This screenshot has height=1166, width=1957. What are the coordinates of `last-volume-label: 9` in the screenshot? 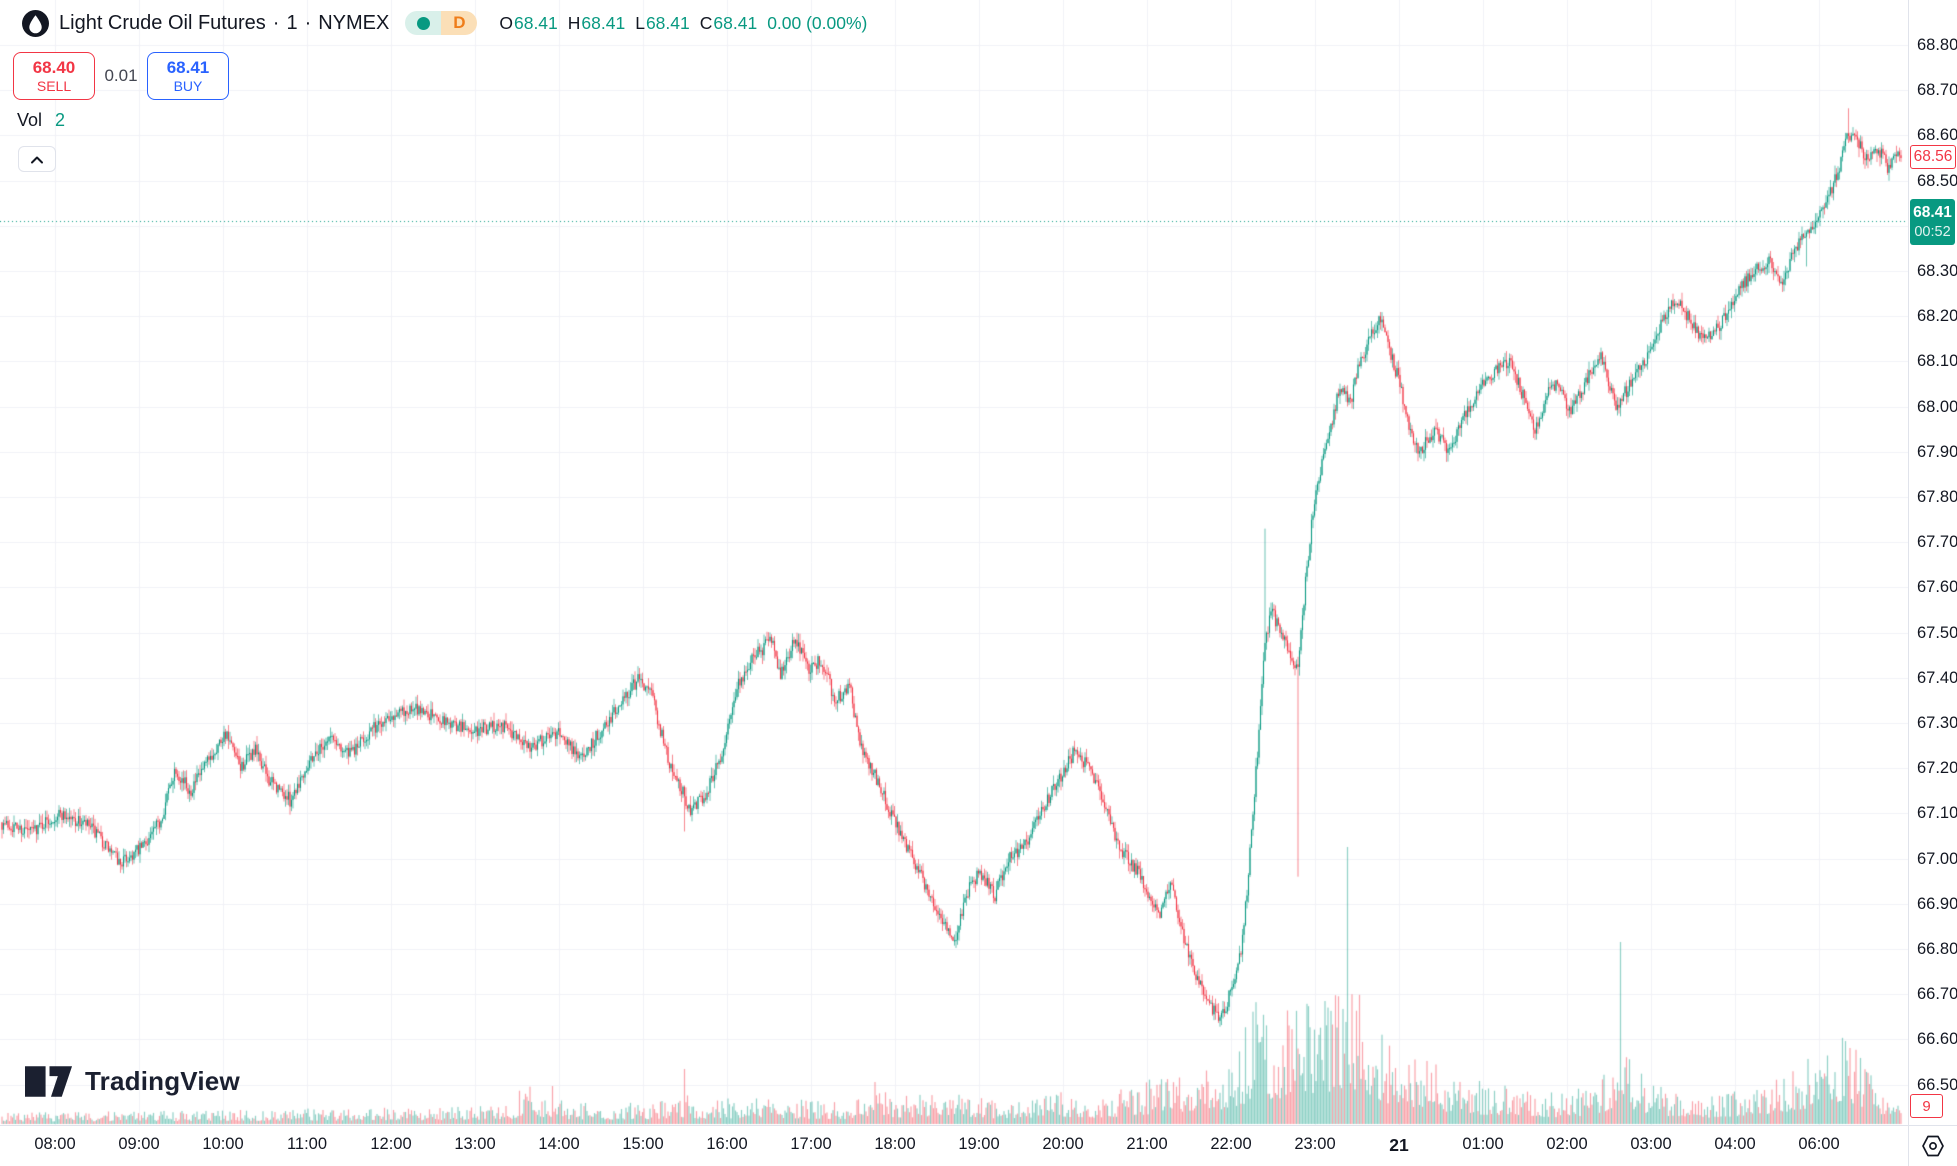 It's located at (1926, 1106).